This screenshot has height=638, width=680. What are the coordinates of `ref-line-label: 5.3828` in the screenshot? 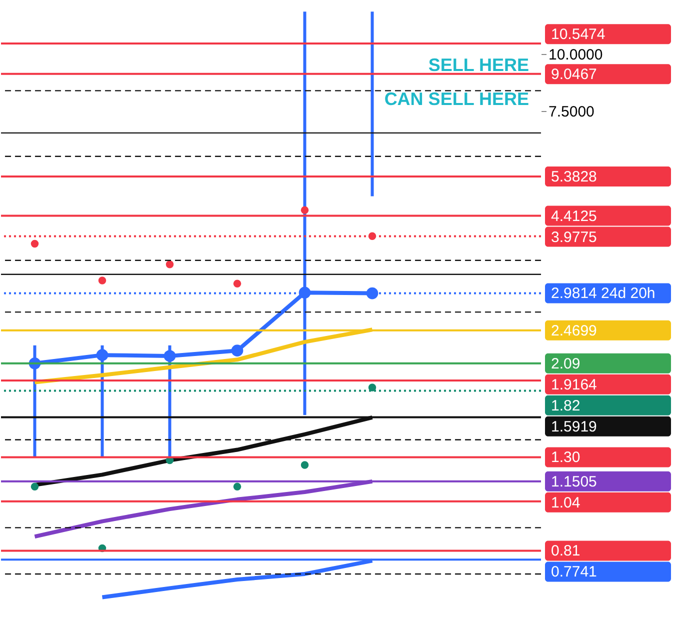 It's located at (574, 177).